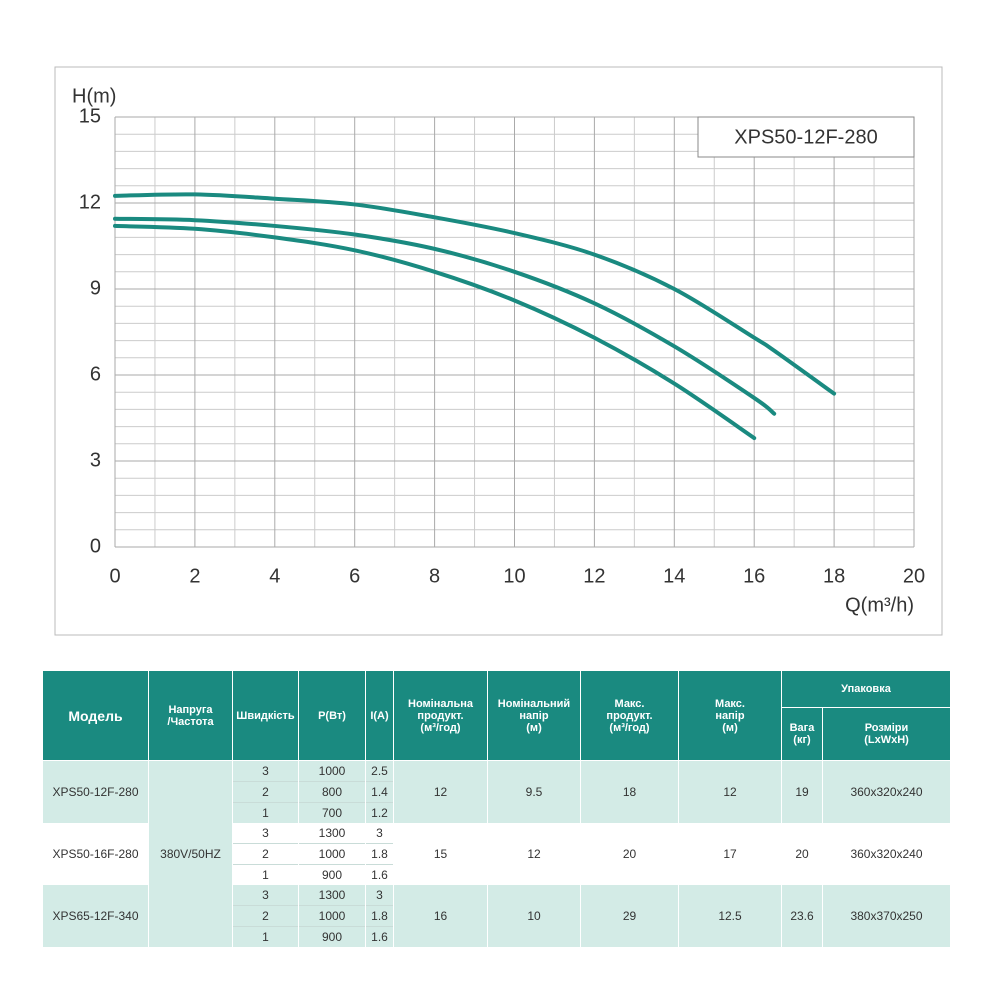 The width and height of the screenshot is (1000, 1000). What do you see at coordinates (674, 576) in the screenshot?
I see `x-tick-label: 14` at bounding box center [674, 576].